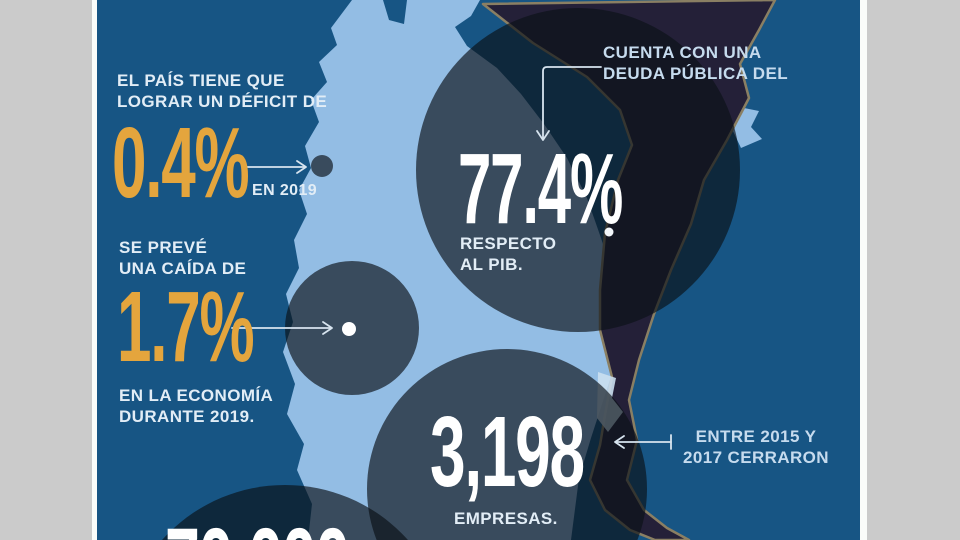 The width and height of the screenshot is (960, 540). I want to click on companies-arrow, so click(643, 442).